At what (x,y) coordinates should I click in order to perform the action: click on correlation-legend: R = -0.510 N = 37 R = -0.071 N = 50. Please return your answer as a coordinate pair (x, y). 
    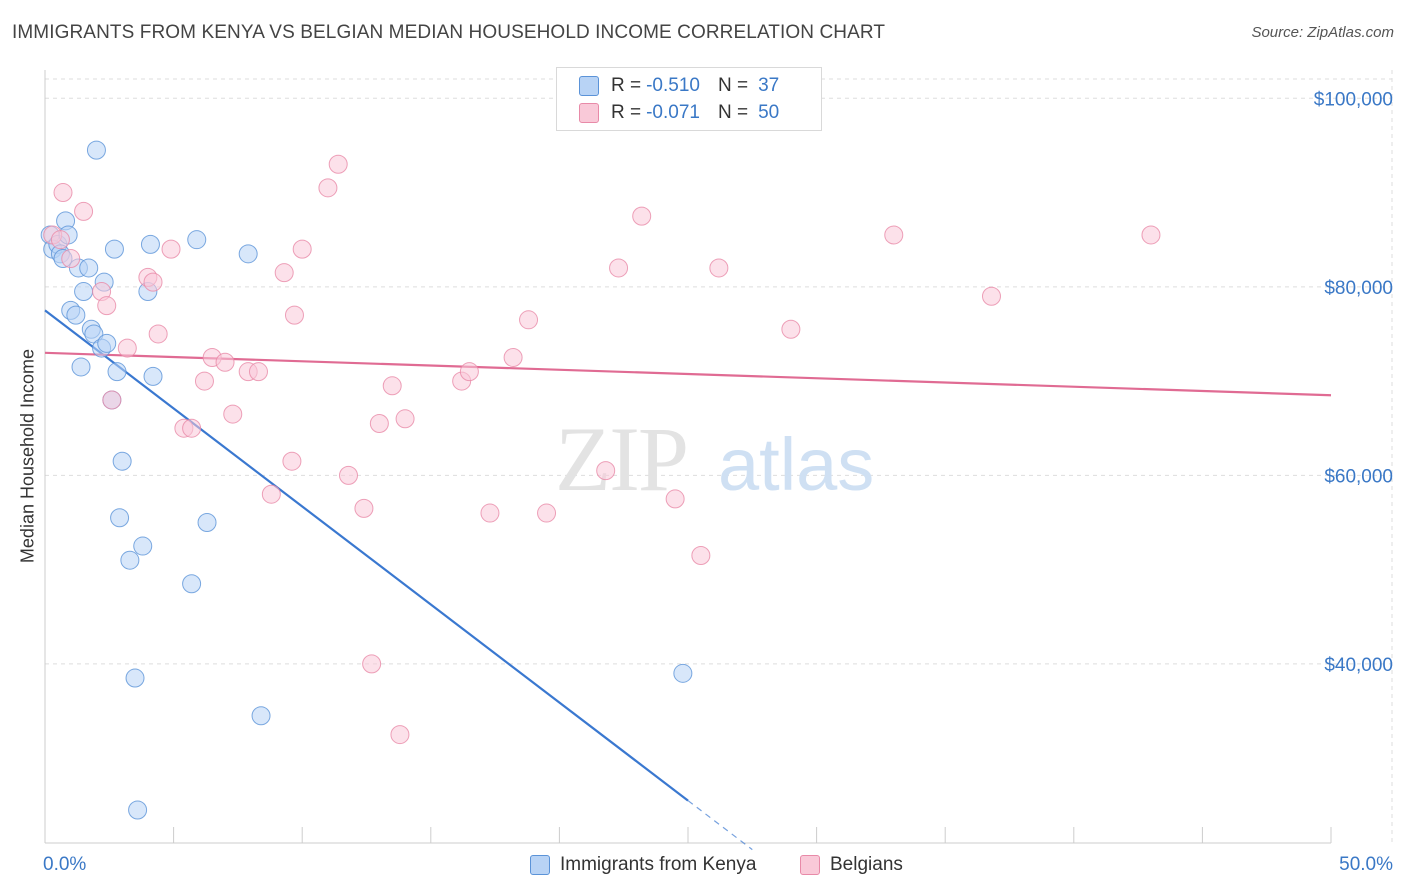
    Looking at the image, I should click on (689, 99).